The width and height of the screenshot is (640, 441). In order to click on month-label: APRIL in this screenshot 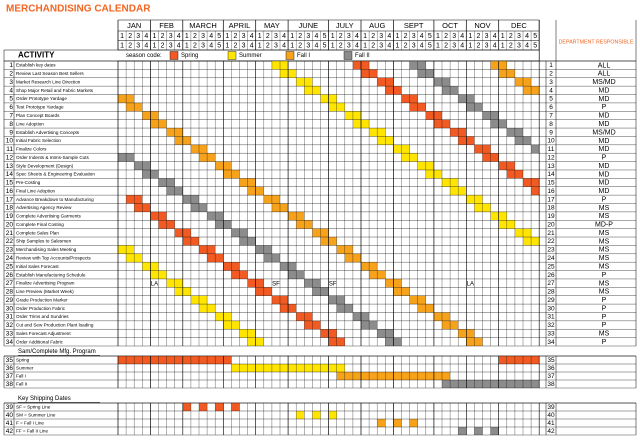, I will do `click(240, 25)`.